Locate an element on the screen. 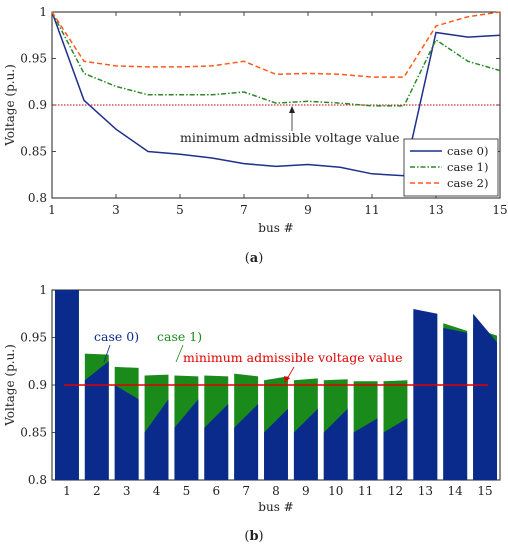  chart-b-ytick-label: 0.8 is located at coordinates (37, 480).